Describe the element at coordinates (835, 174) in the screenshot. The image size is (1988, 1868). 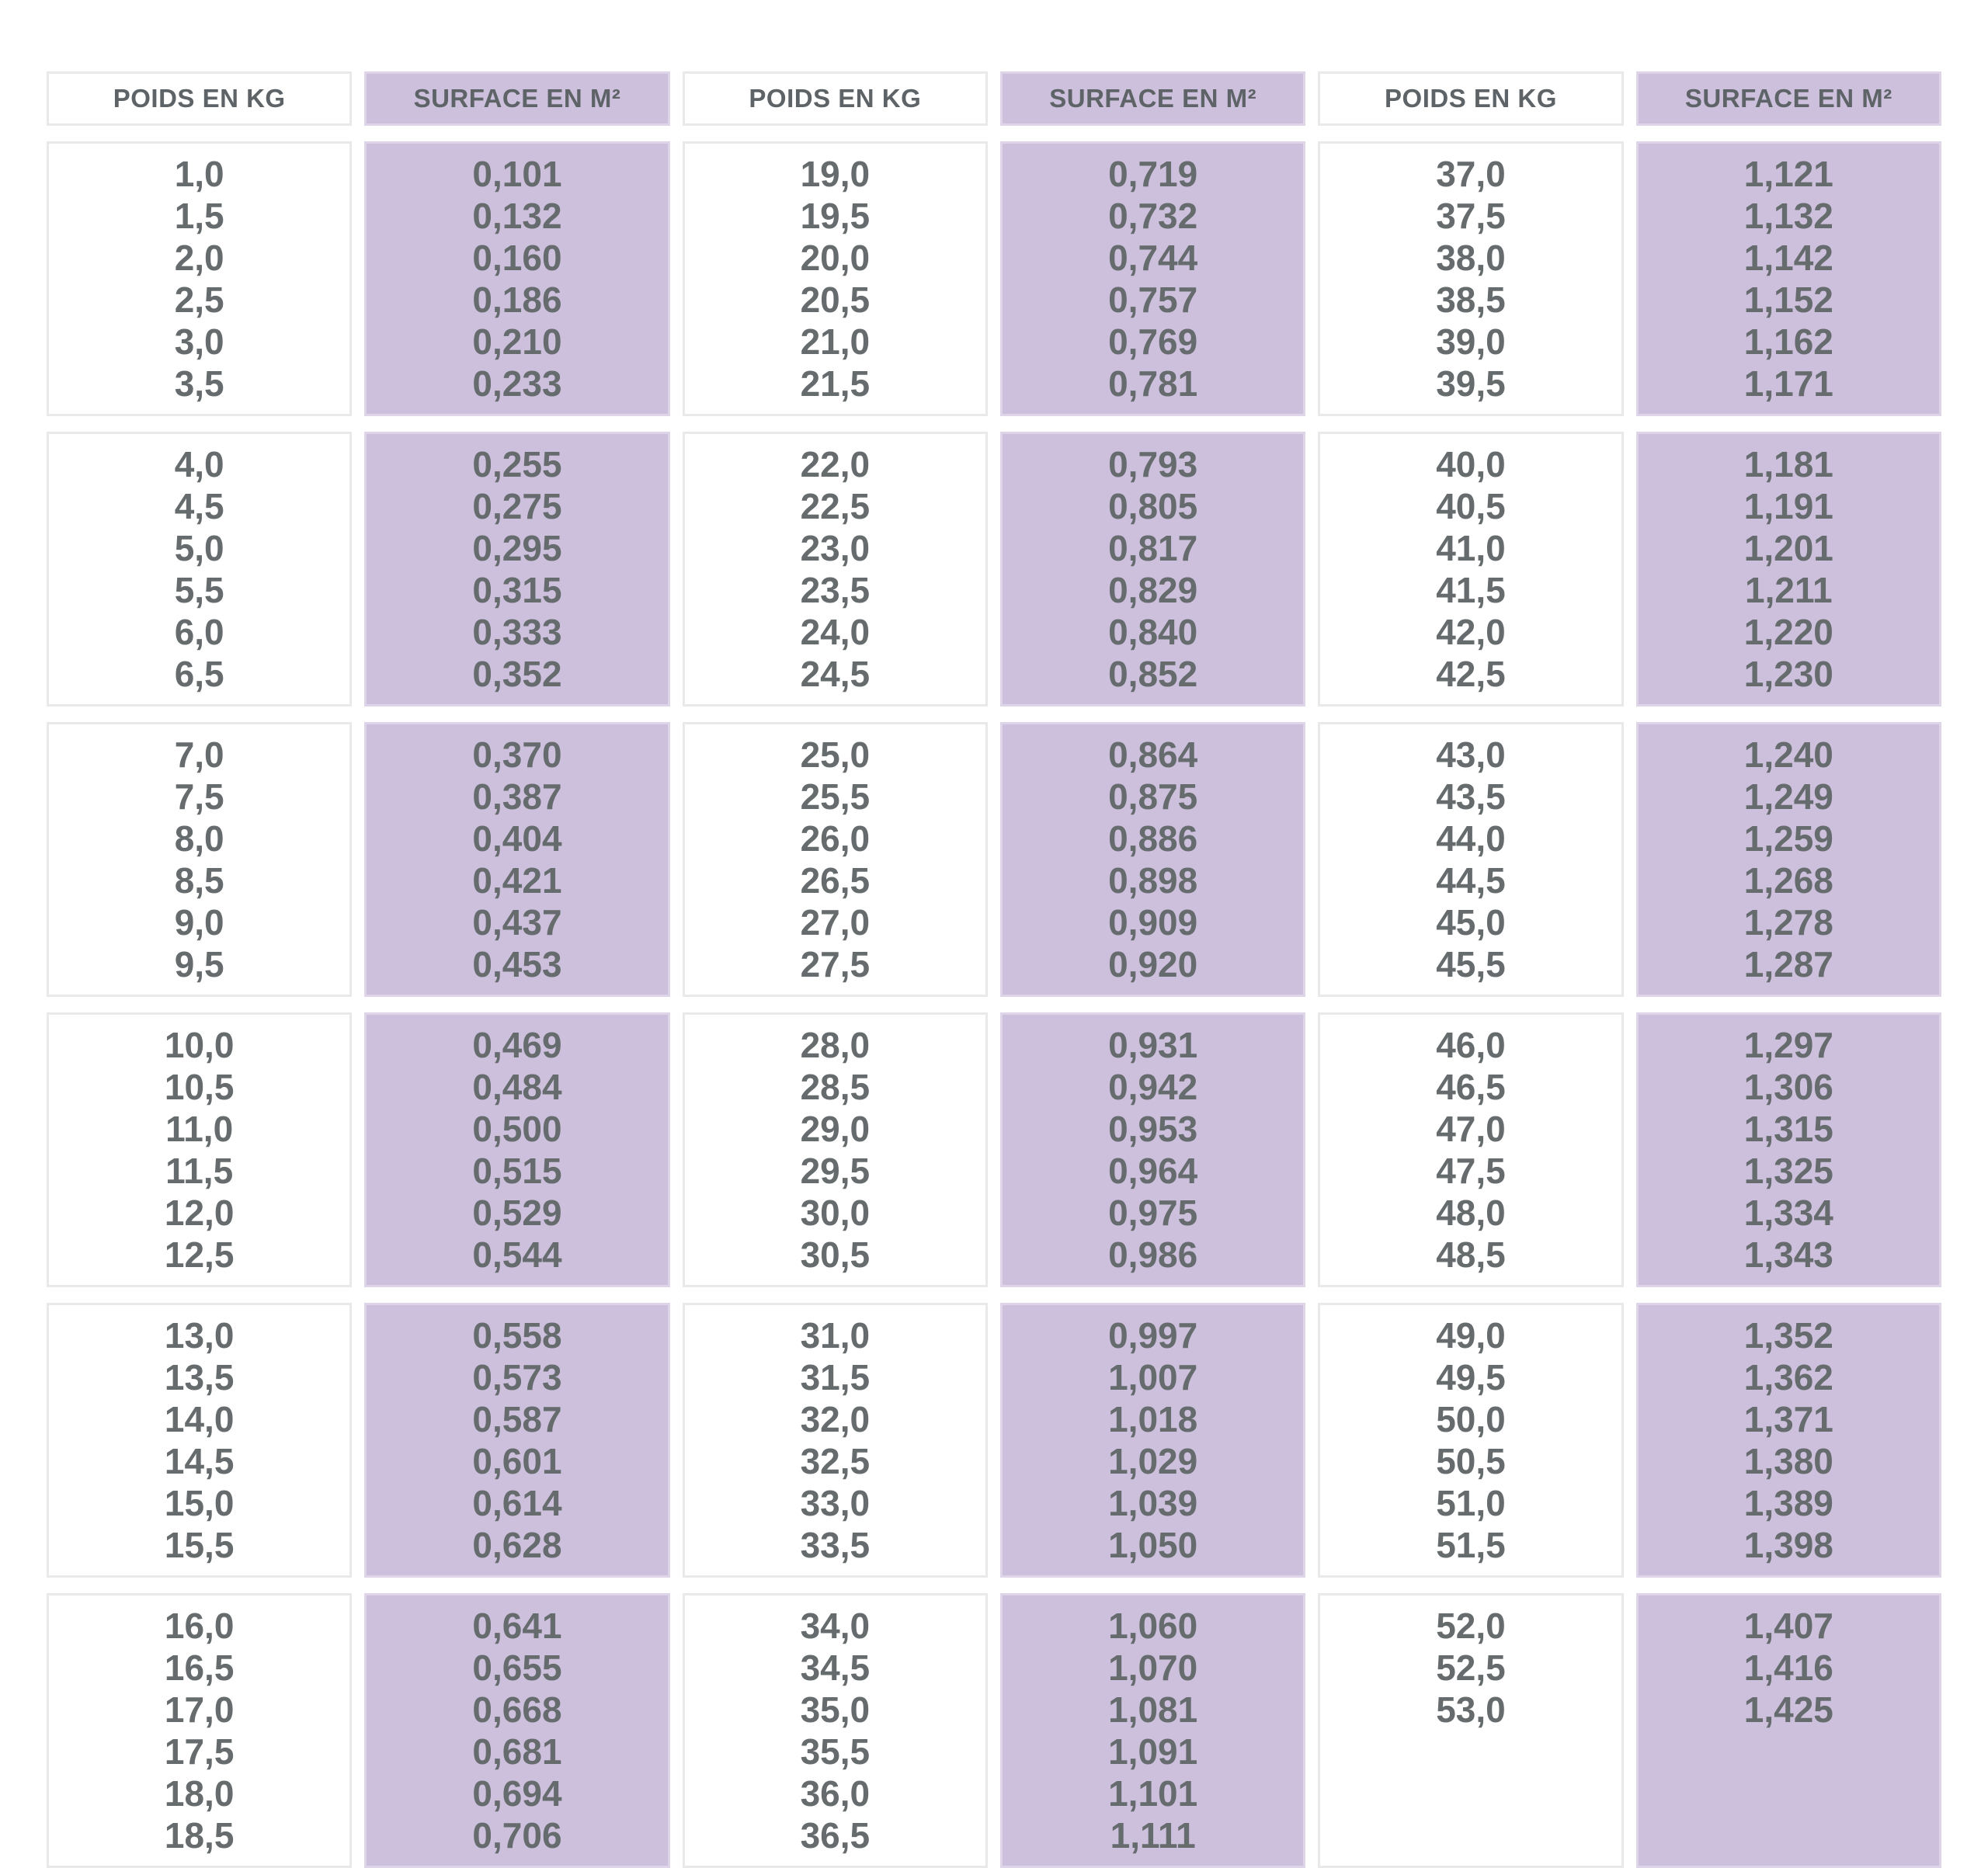
I see `weight-value: 19,0` at that location.